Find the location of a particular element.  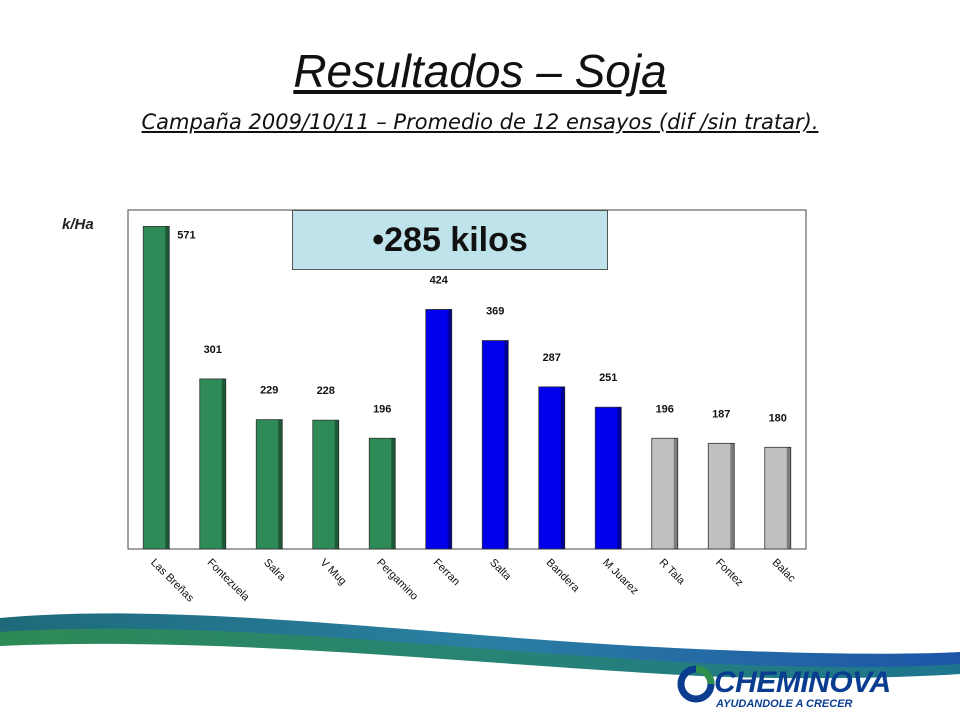

category-label: Las Breñas is located at coordinates (172, 581).